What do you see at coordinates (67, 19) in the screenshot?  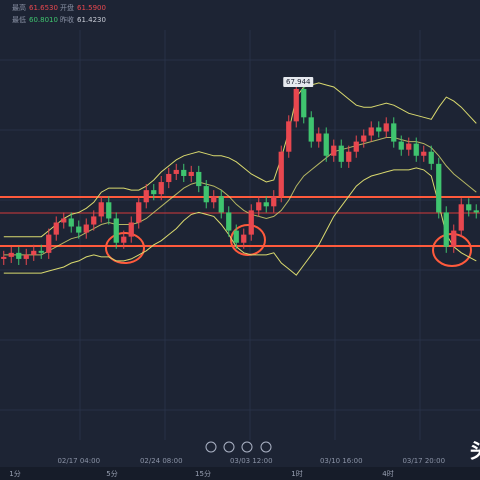 I see `readout-label: 昨收` at bounding box center [67, 19].